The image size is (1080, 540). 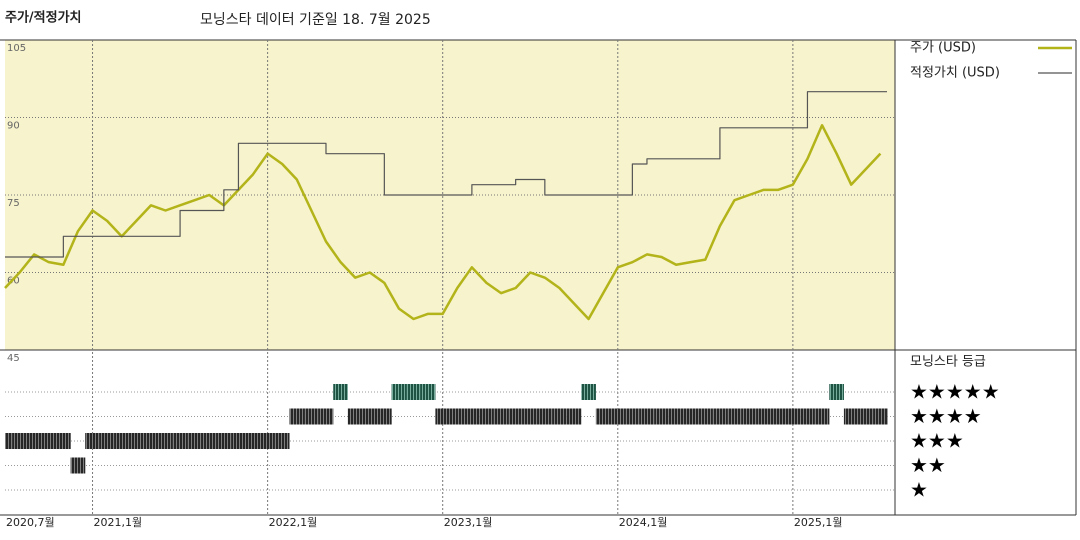 What do you see at coordinates (468, 522) in the screenshot?
I see `x-tick-label: 2023,1월` at bounding box center [468, 522].